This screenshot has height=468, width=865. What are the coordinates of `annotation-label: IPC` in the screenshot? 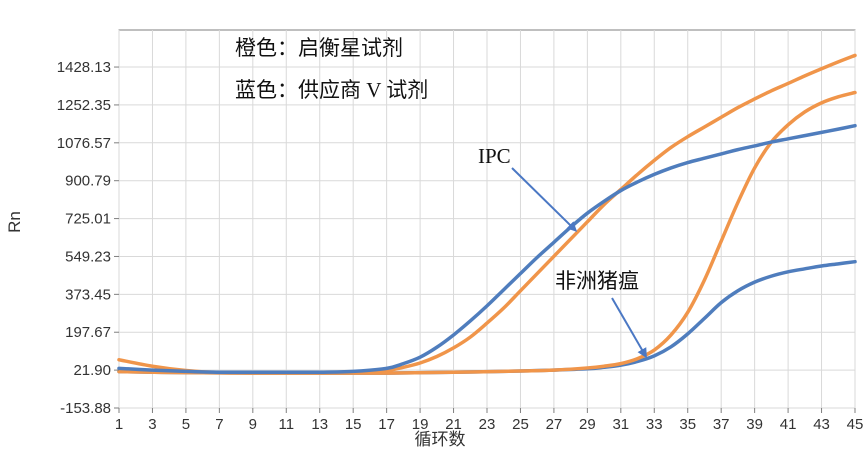 It's located at (494, 156).